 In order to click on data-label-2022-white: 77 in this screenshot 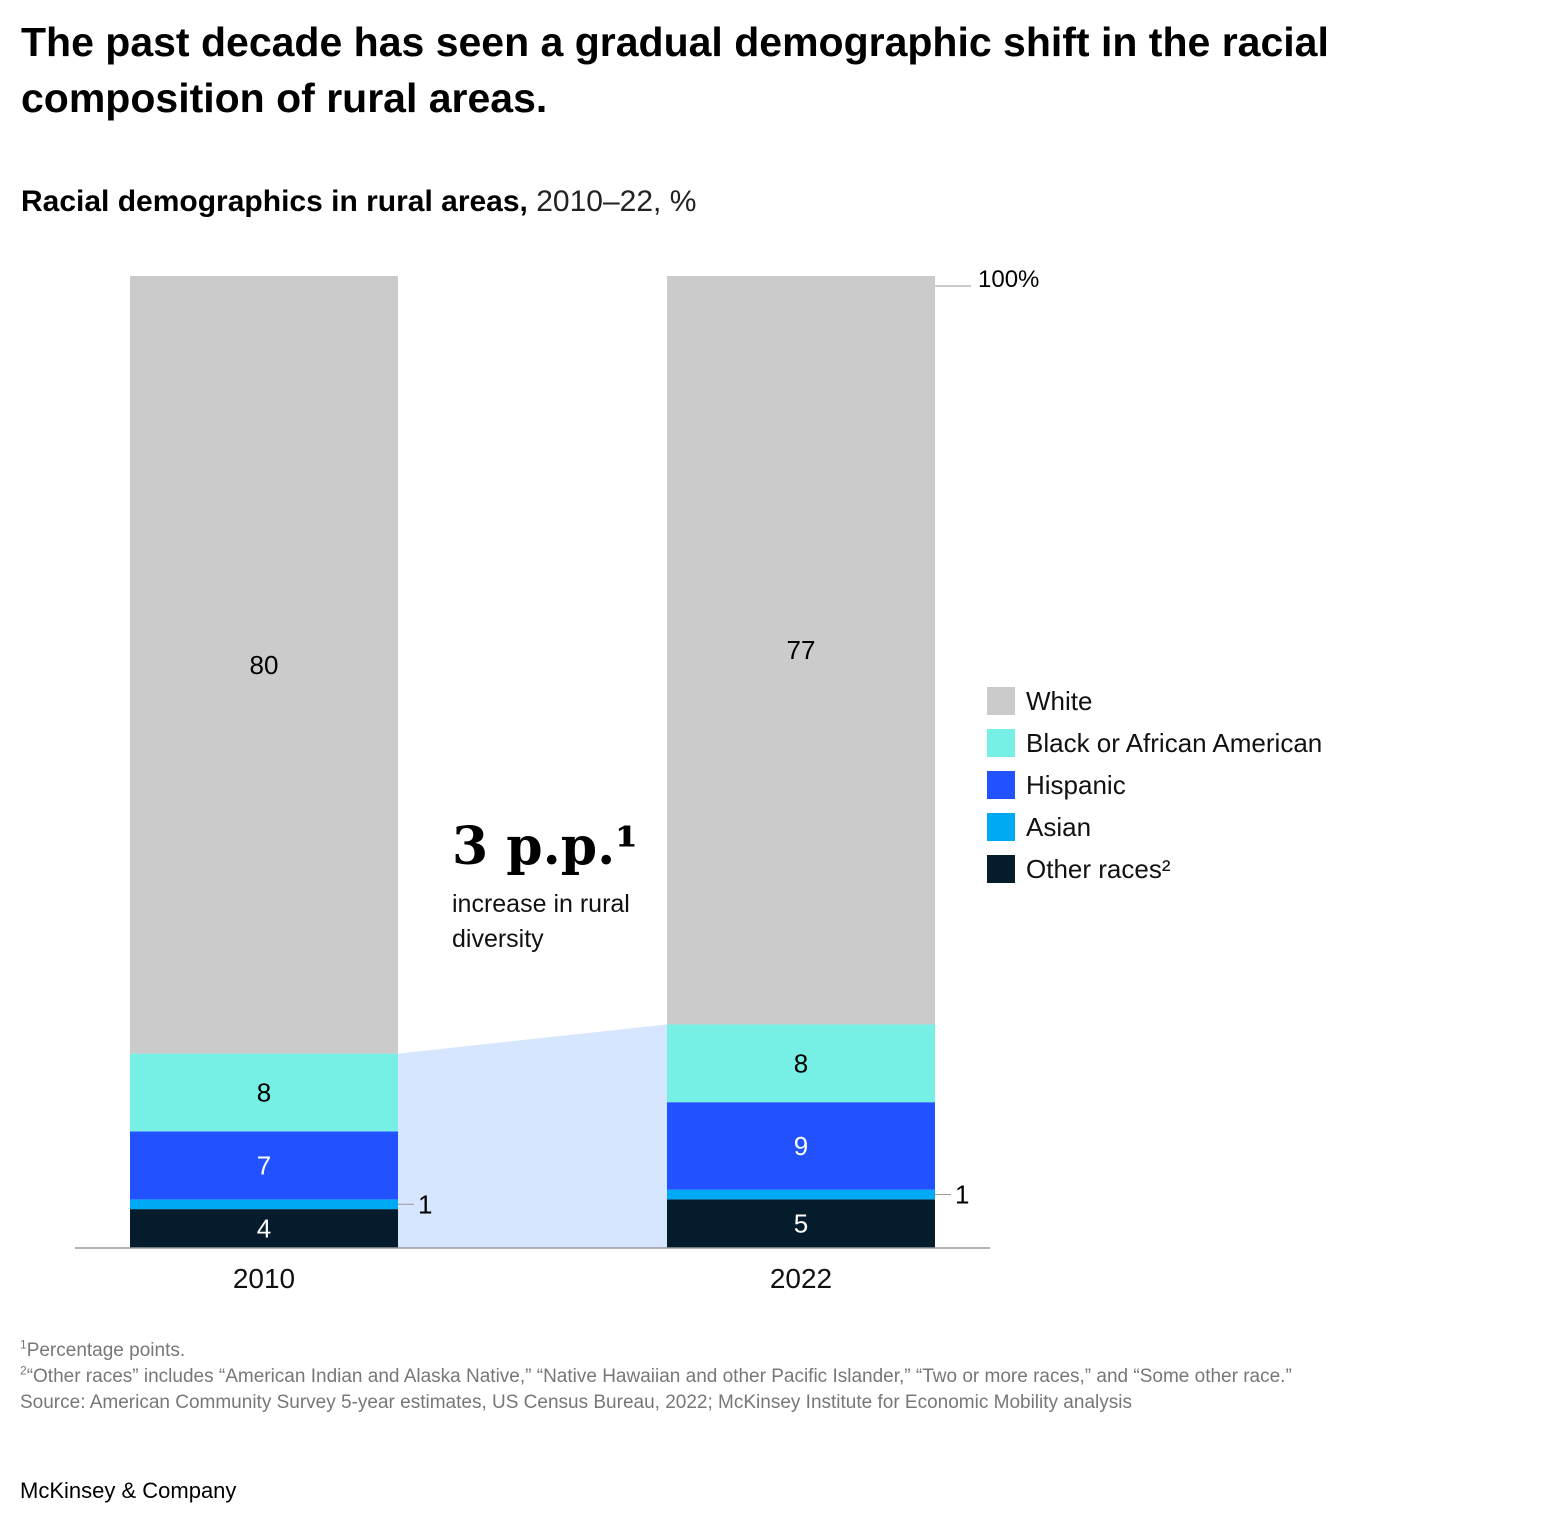, I will do `click(801, 650)`.